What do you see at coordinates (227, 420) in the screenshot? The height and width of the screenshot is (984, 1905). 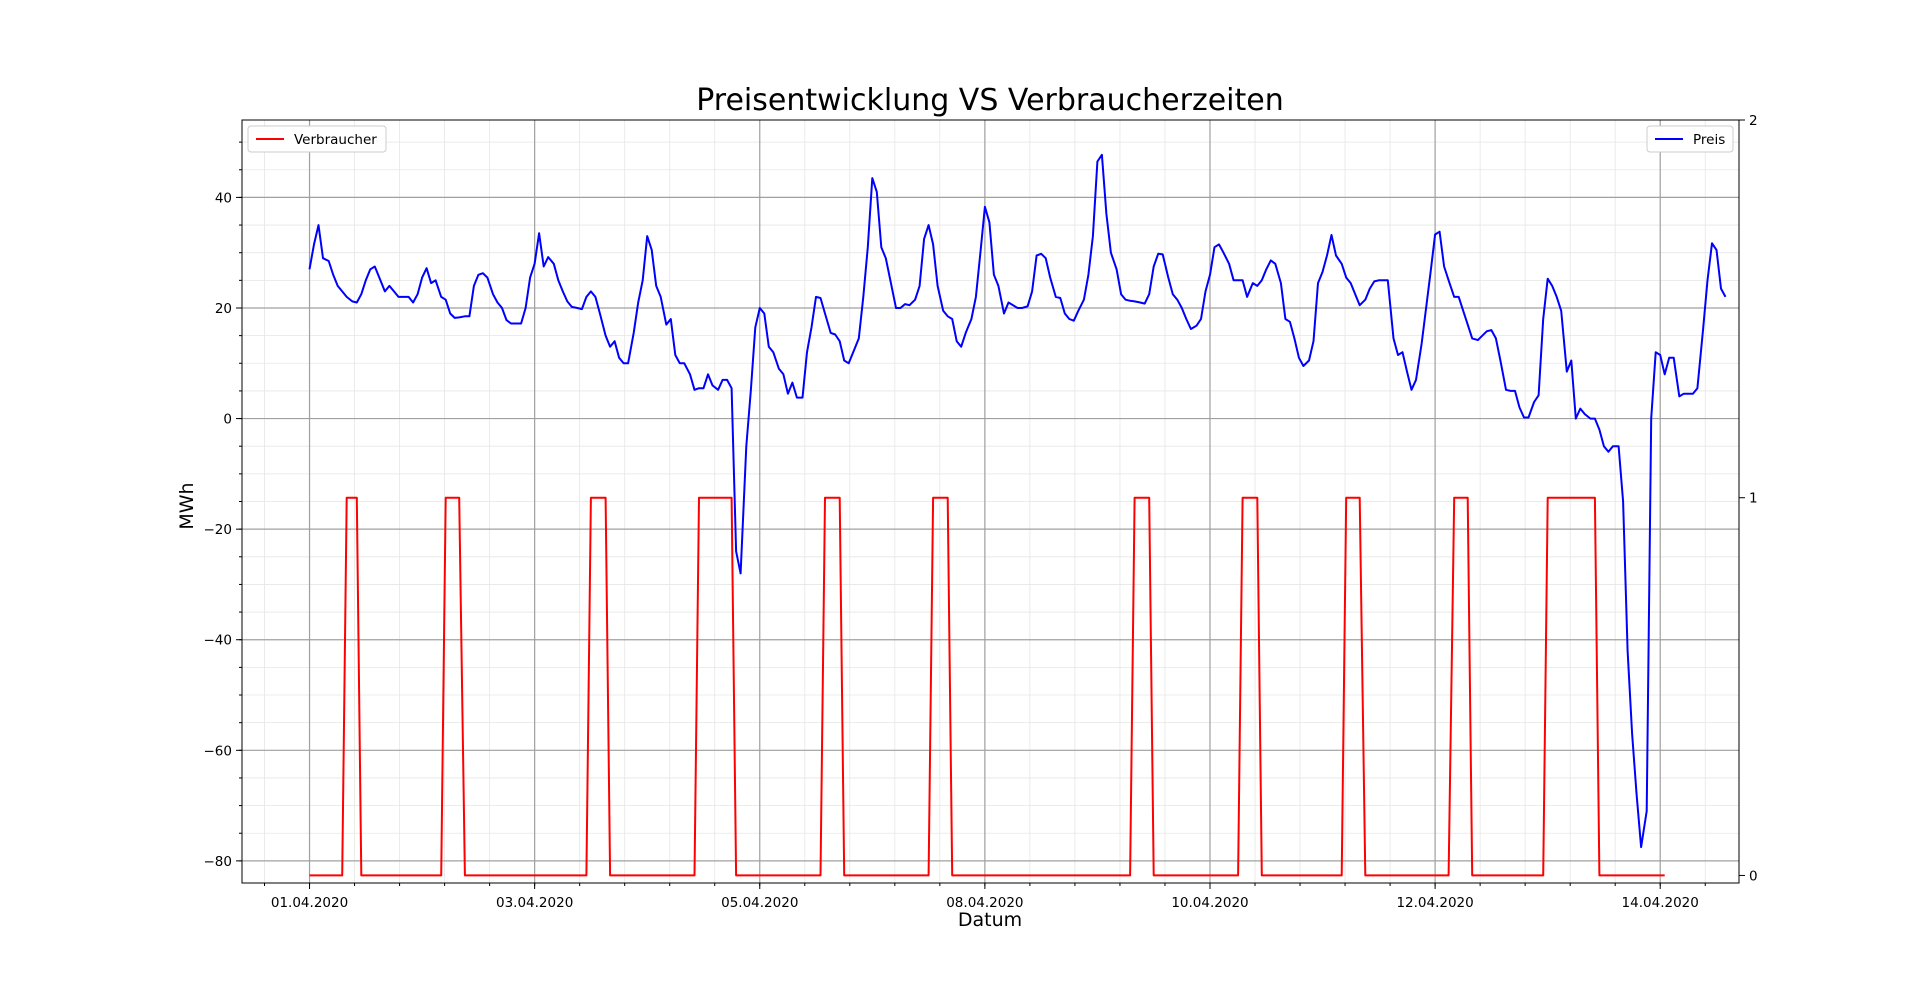 I see `y-tick-label: 0` at bounding box center [227, 420].